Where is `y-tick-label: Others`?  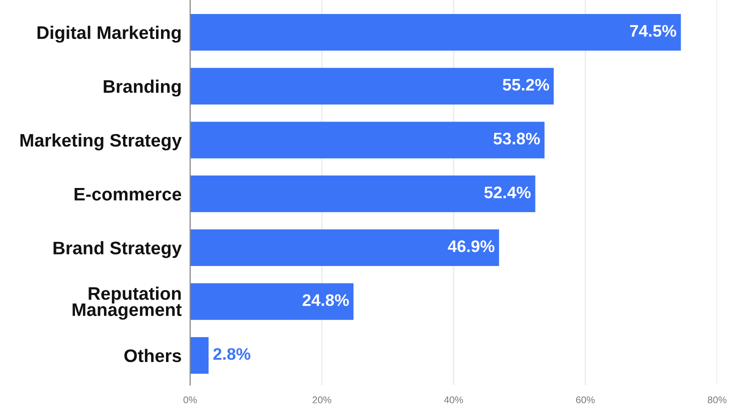
y-tick-label: Others is located at coordinates (153, 355).